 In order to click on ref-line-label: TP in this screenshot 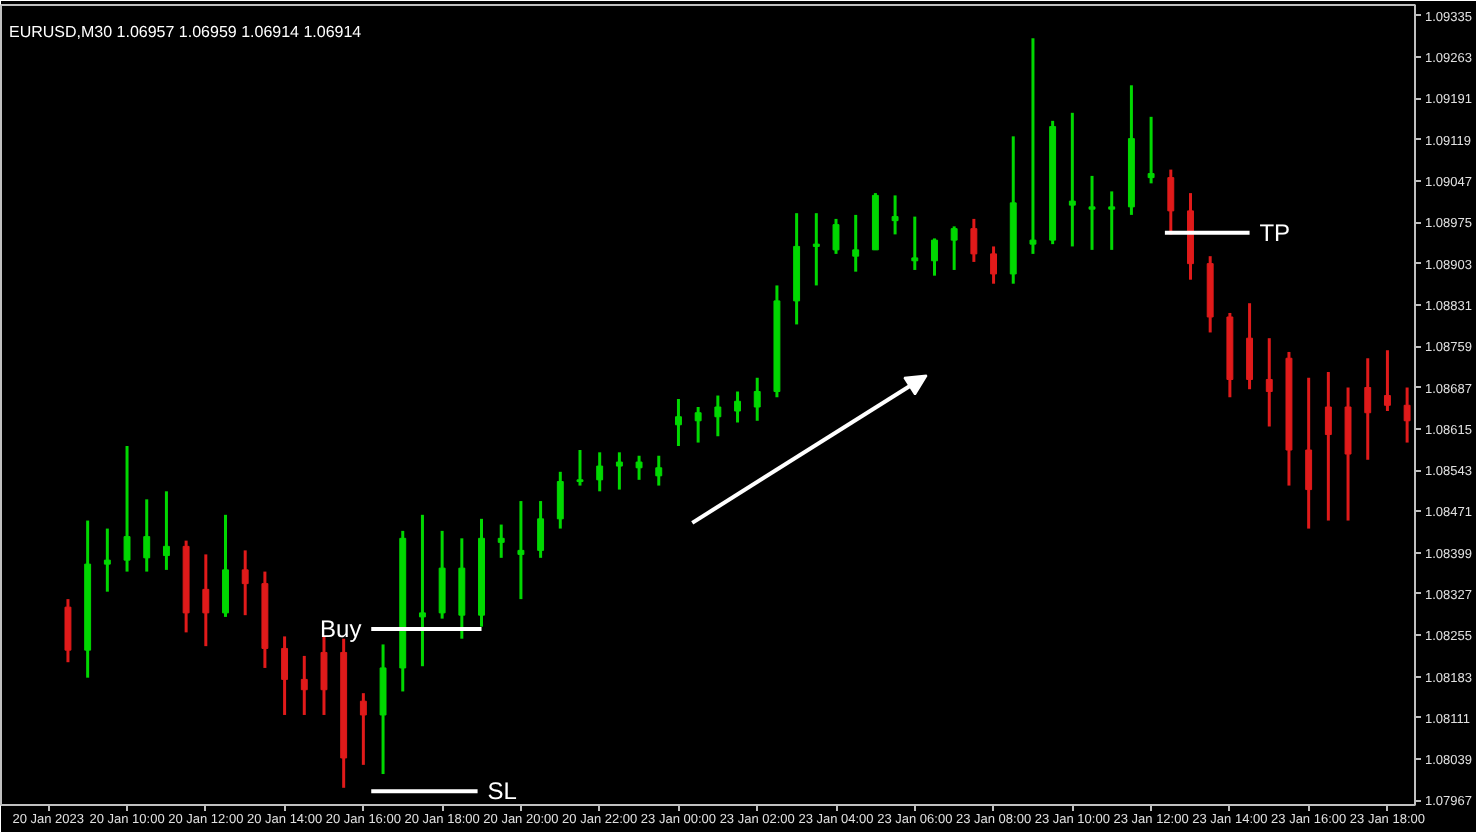, I will do `click(1275, 232)`.